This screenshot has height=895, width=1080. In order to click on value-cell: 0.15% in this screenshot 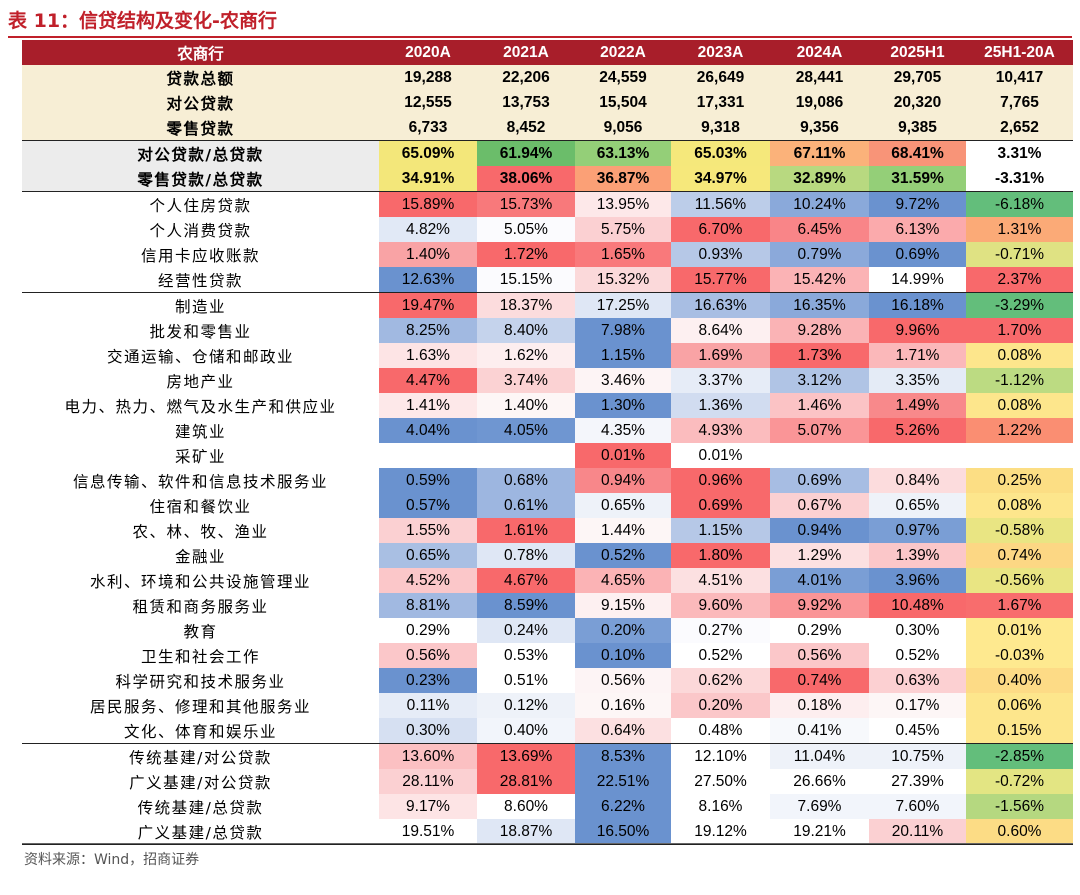, I will do `click(1019, 731)`.